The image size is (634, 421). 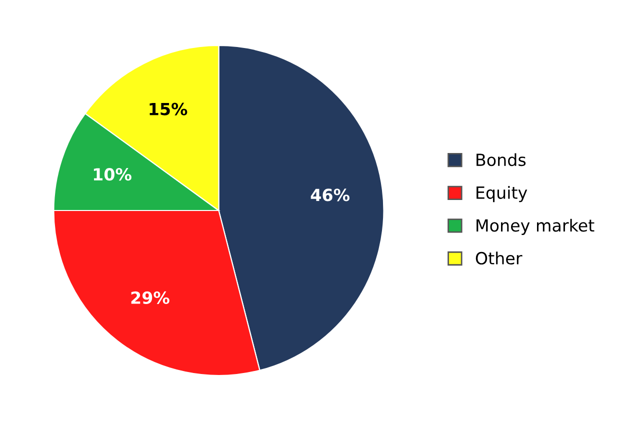 I want to click on legend-label: Money market, so click(x=535, y=226).